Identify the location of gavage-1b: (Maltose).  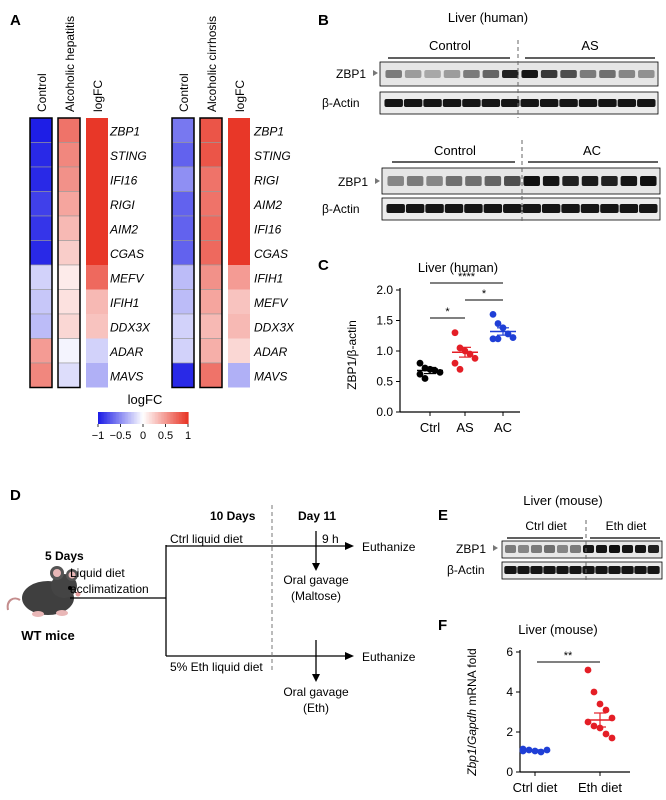
(316, 596).